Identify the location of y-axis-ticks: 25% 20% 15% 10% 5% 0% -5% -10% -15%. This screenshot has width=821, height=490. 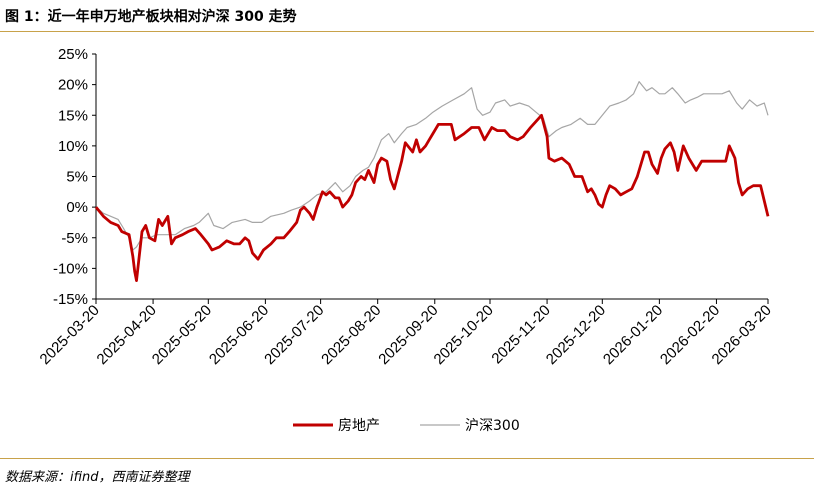
(74, 177).